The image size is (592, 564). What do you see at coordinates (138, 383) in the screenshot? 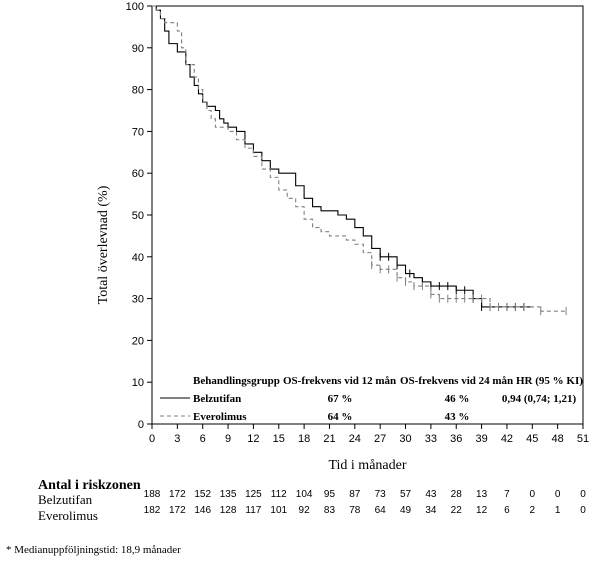
I see `y-tick-label: 10` at bounding box center [138, 383].